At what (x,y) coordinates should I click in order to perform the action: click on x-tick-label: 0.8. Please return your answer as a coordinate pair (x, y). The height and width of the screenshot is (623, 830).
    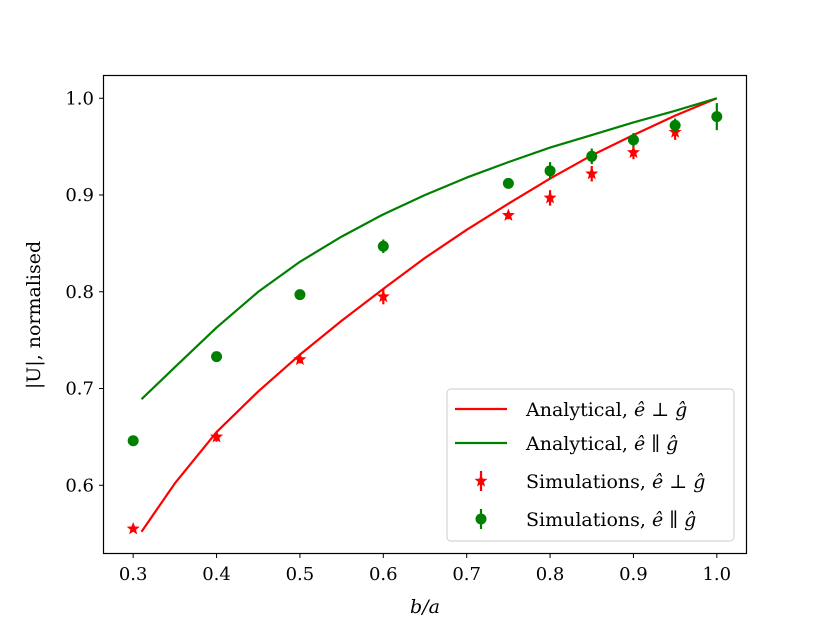
    Looking at the image, I should click on (550, 574).